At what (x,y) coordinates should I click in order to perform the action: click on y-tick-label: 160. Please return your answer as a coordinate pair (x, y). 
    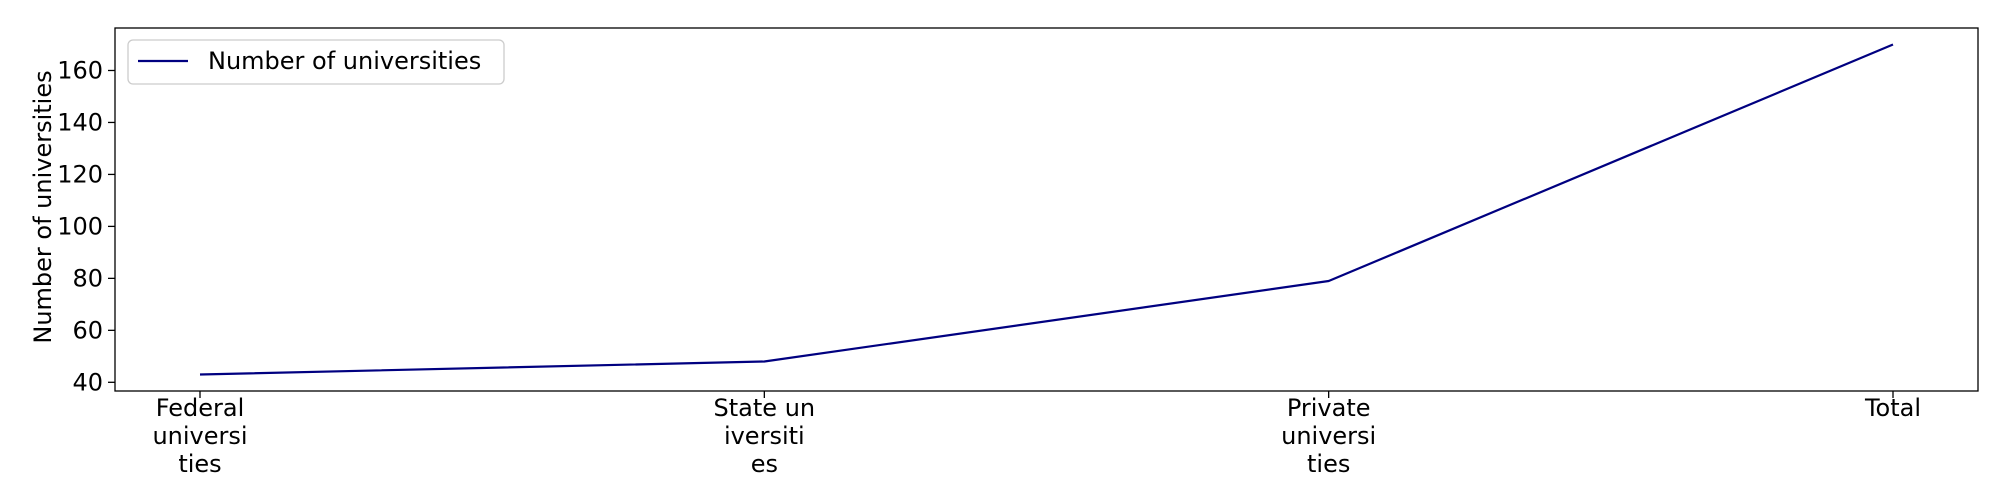
    Looking at the image, I should click on (80, 70).